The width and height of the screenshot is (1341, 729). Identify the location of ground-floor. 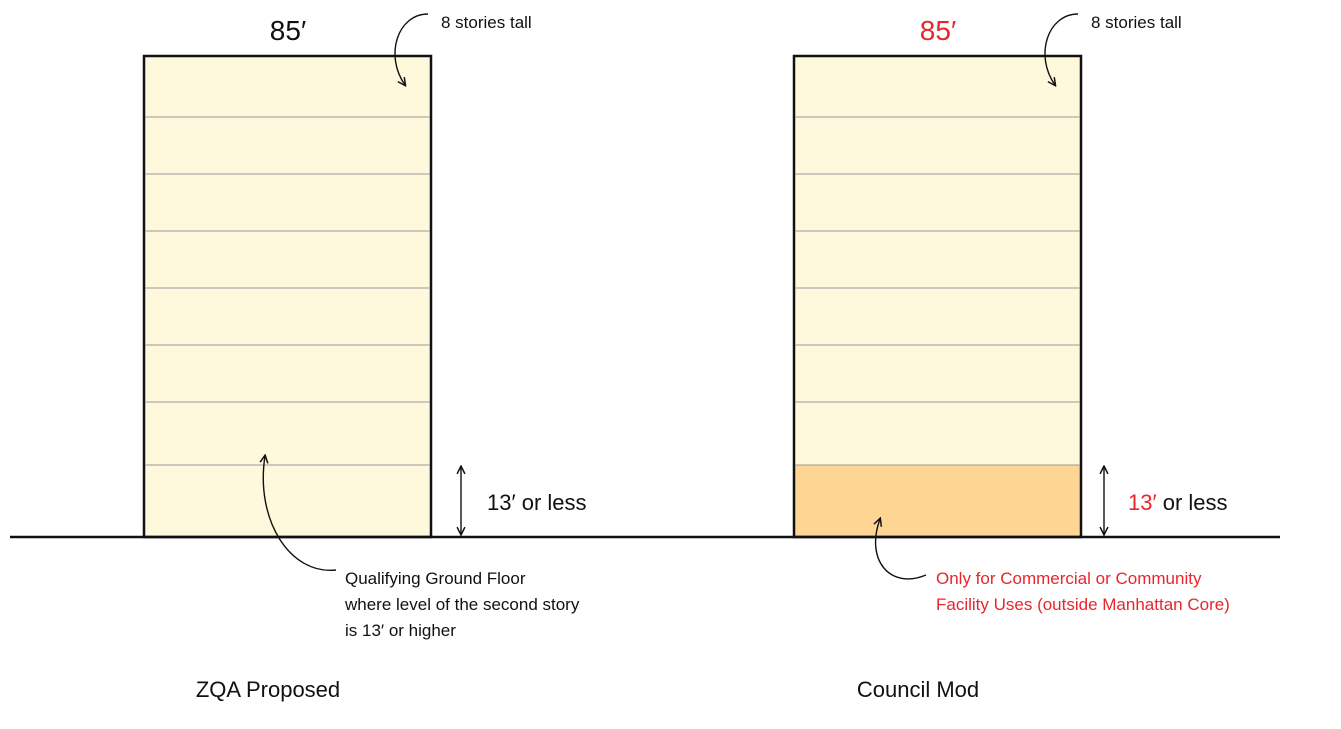
(937, 501).